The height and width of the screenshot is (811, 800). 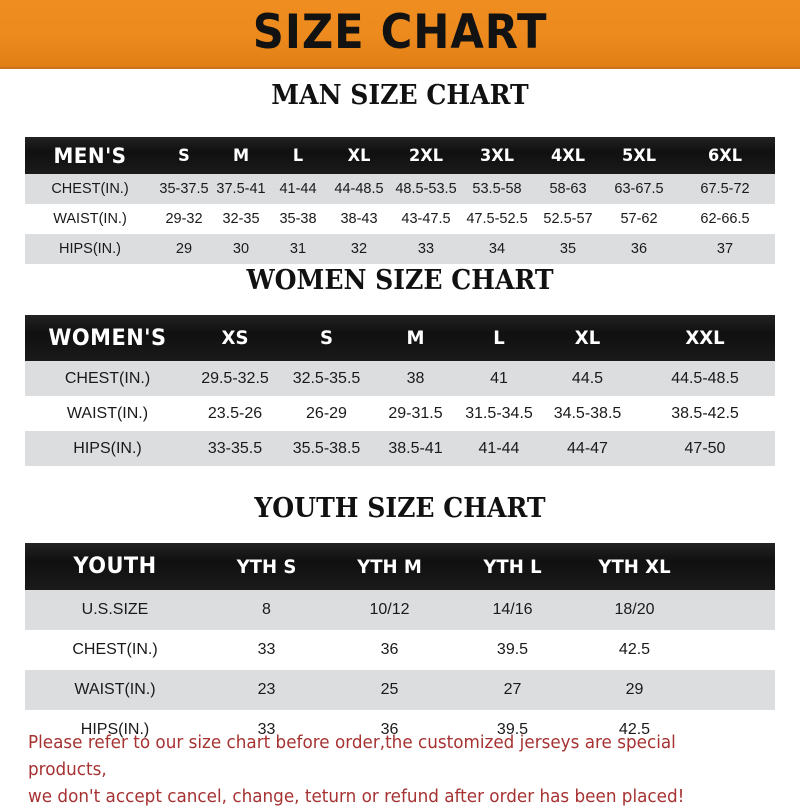 What do you see at coordinates (241, 189) in the screenshot?
I see `men-row-0-cell-1: 37.5-41` at bounding box center [241, 189].